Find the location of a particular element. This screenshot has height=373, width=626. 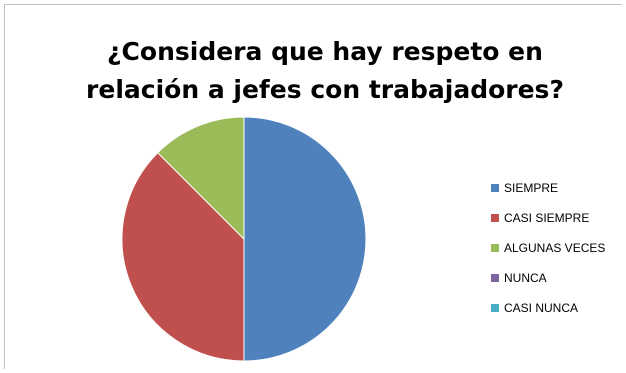

legend-swatch-algunas-veces is located at coordinates (495, 248).